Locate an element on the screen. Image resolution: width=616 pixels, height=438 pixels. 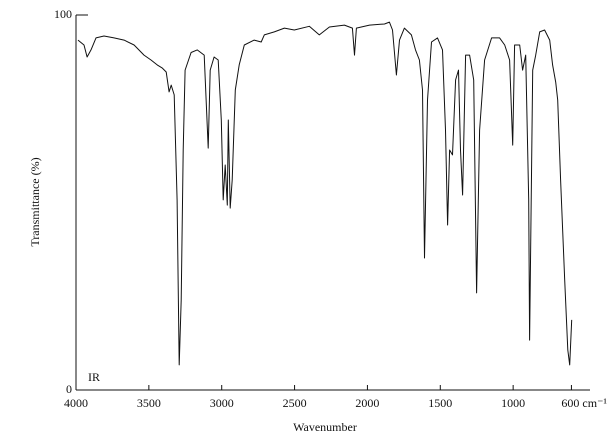
x-tick-label: 3500 is located at coordinates (149, 403).